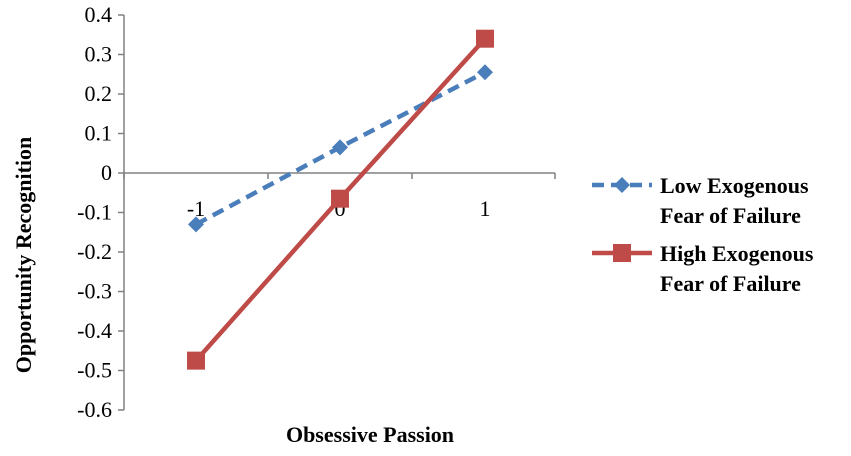 This screenshot has height=456, width=851. What do you see at coordinates (106, 172) in the screenshot?
I see `y-tick-label: 0` at bounding box center [106, 172].